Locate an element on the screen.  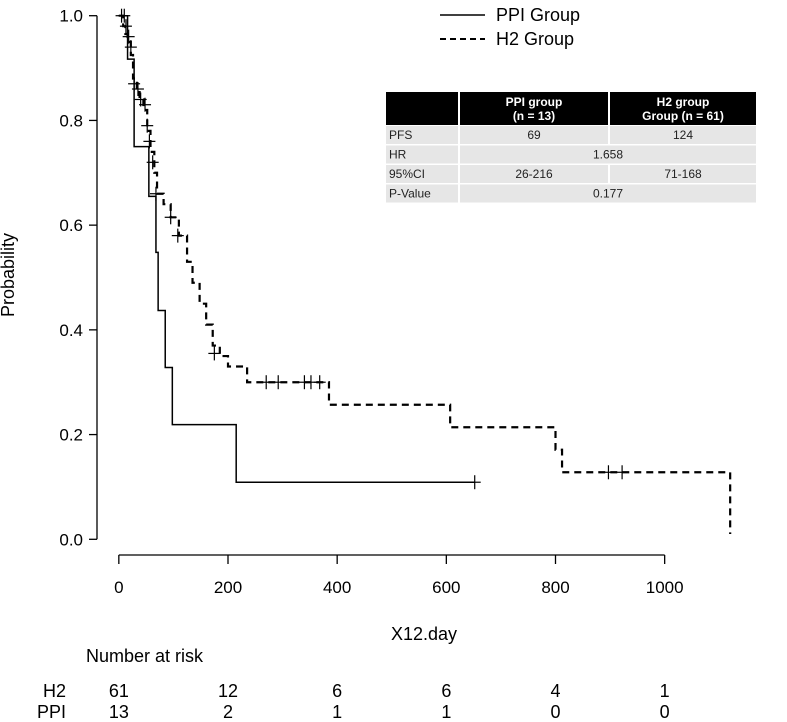
risk-count: 13 is located at coordinates (119, 712).